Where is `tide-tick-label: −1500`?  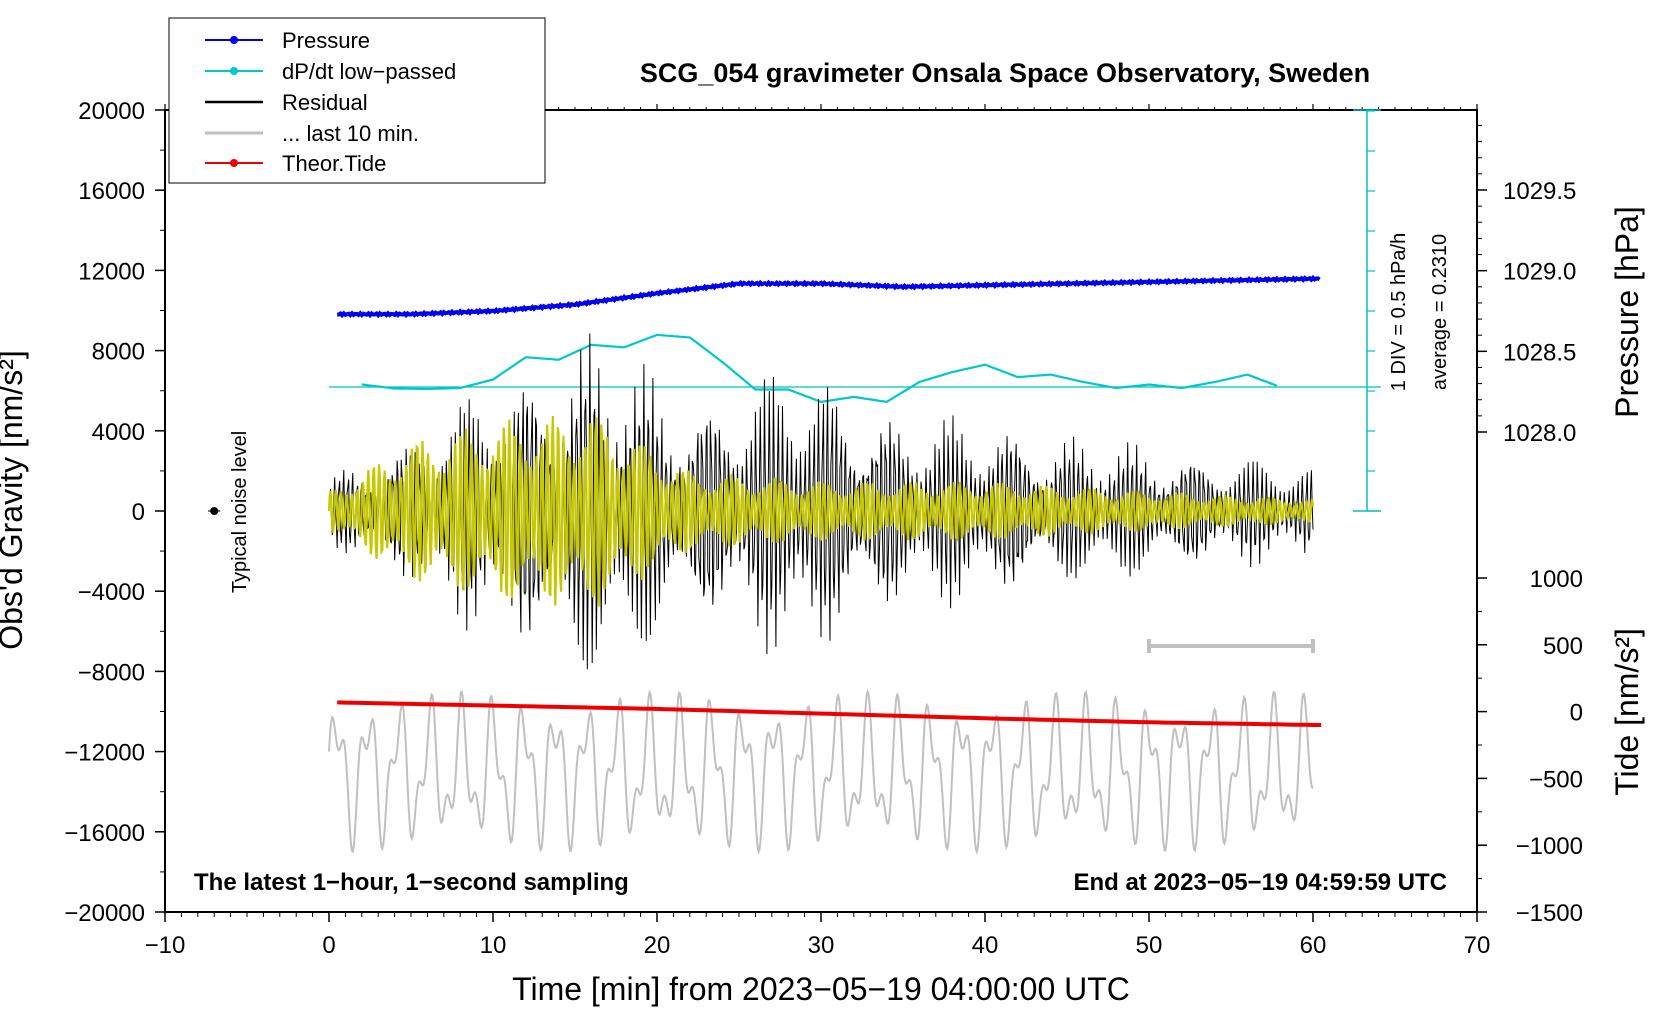
tide-tick-label: −1500 is located at coordinates (1549, 913).